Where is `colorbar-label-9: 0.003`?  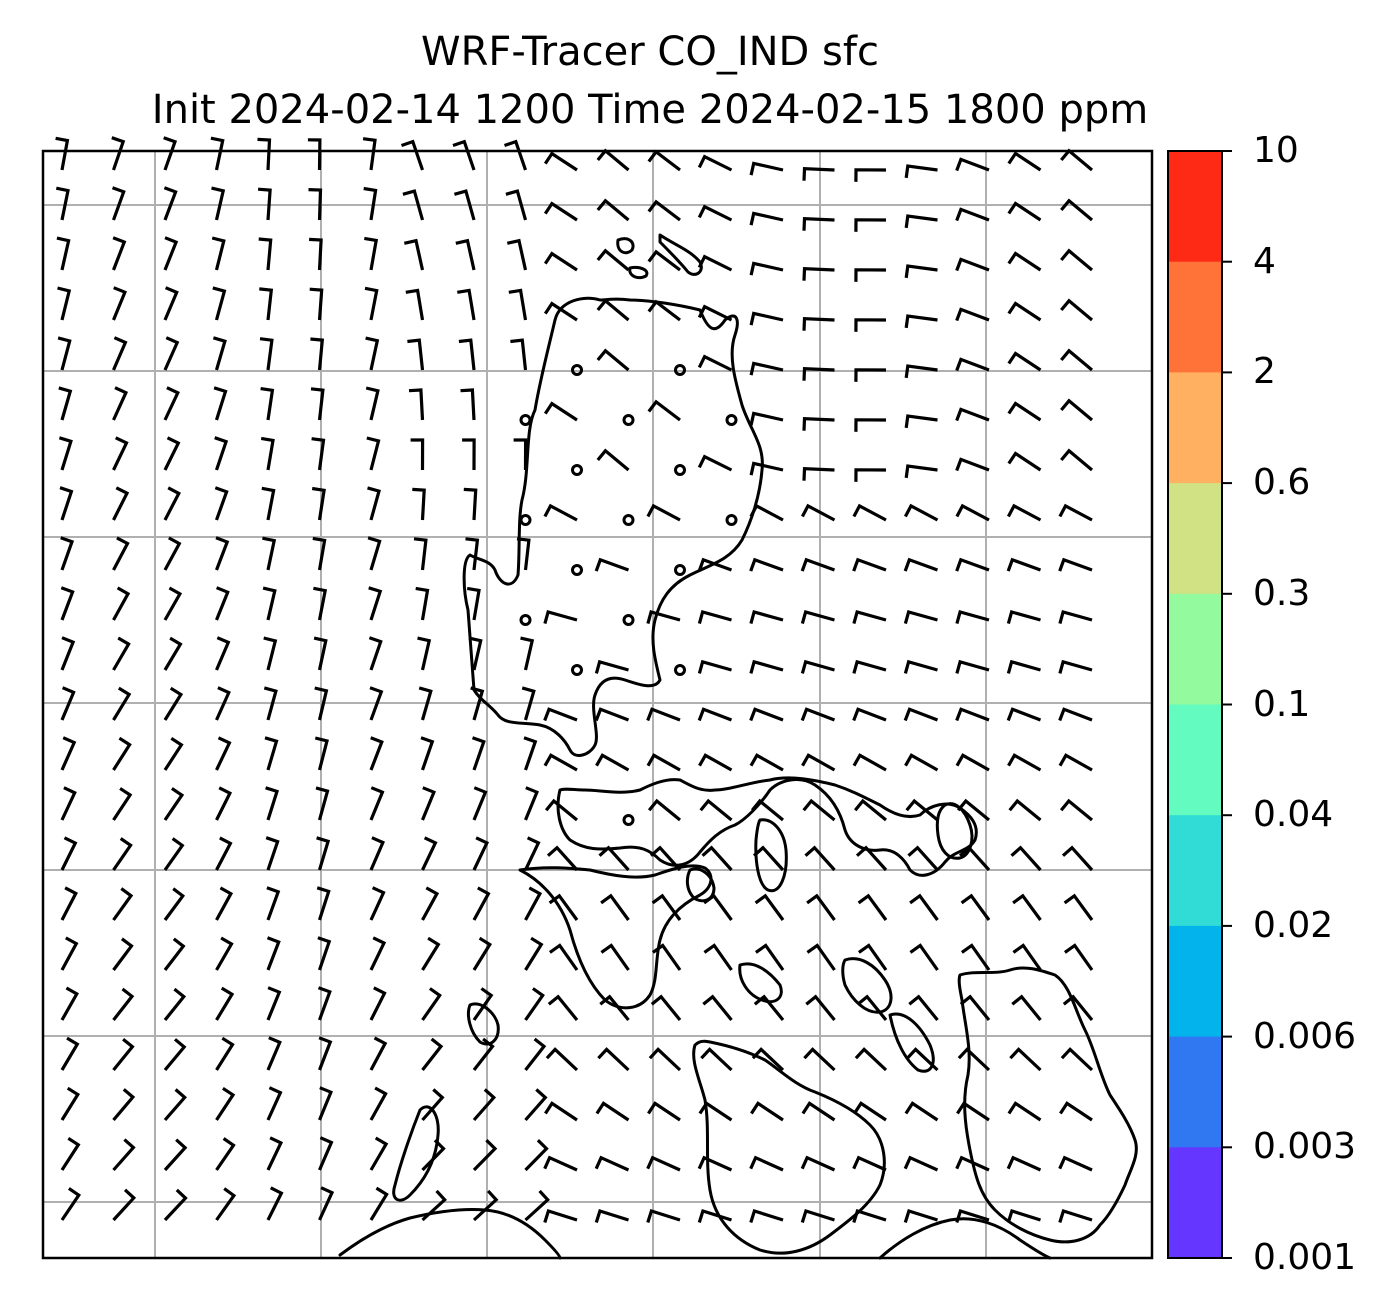
colorbar-label-9: 0.003 is located at coordinates (1305, 1147).